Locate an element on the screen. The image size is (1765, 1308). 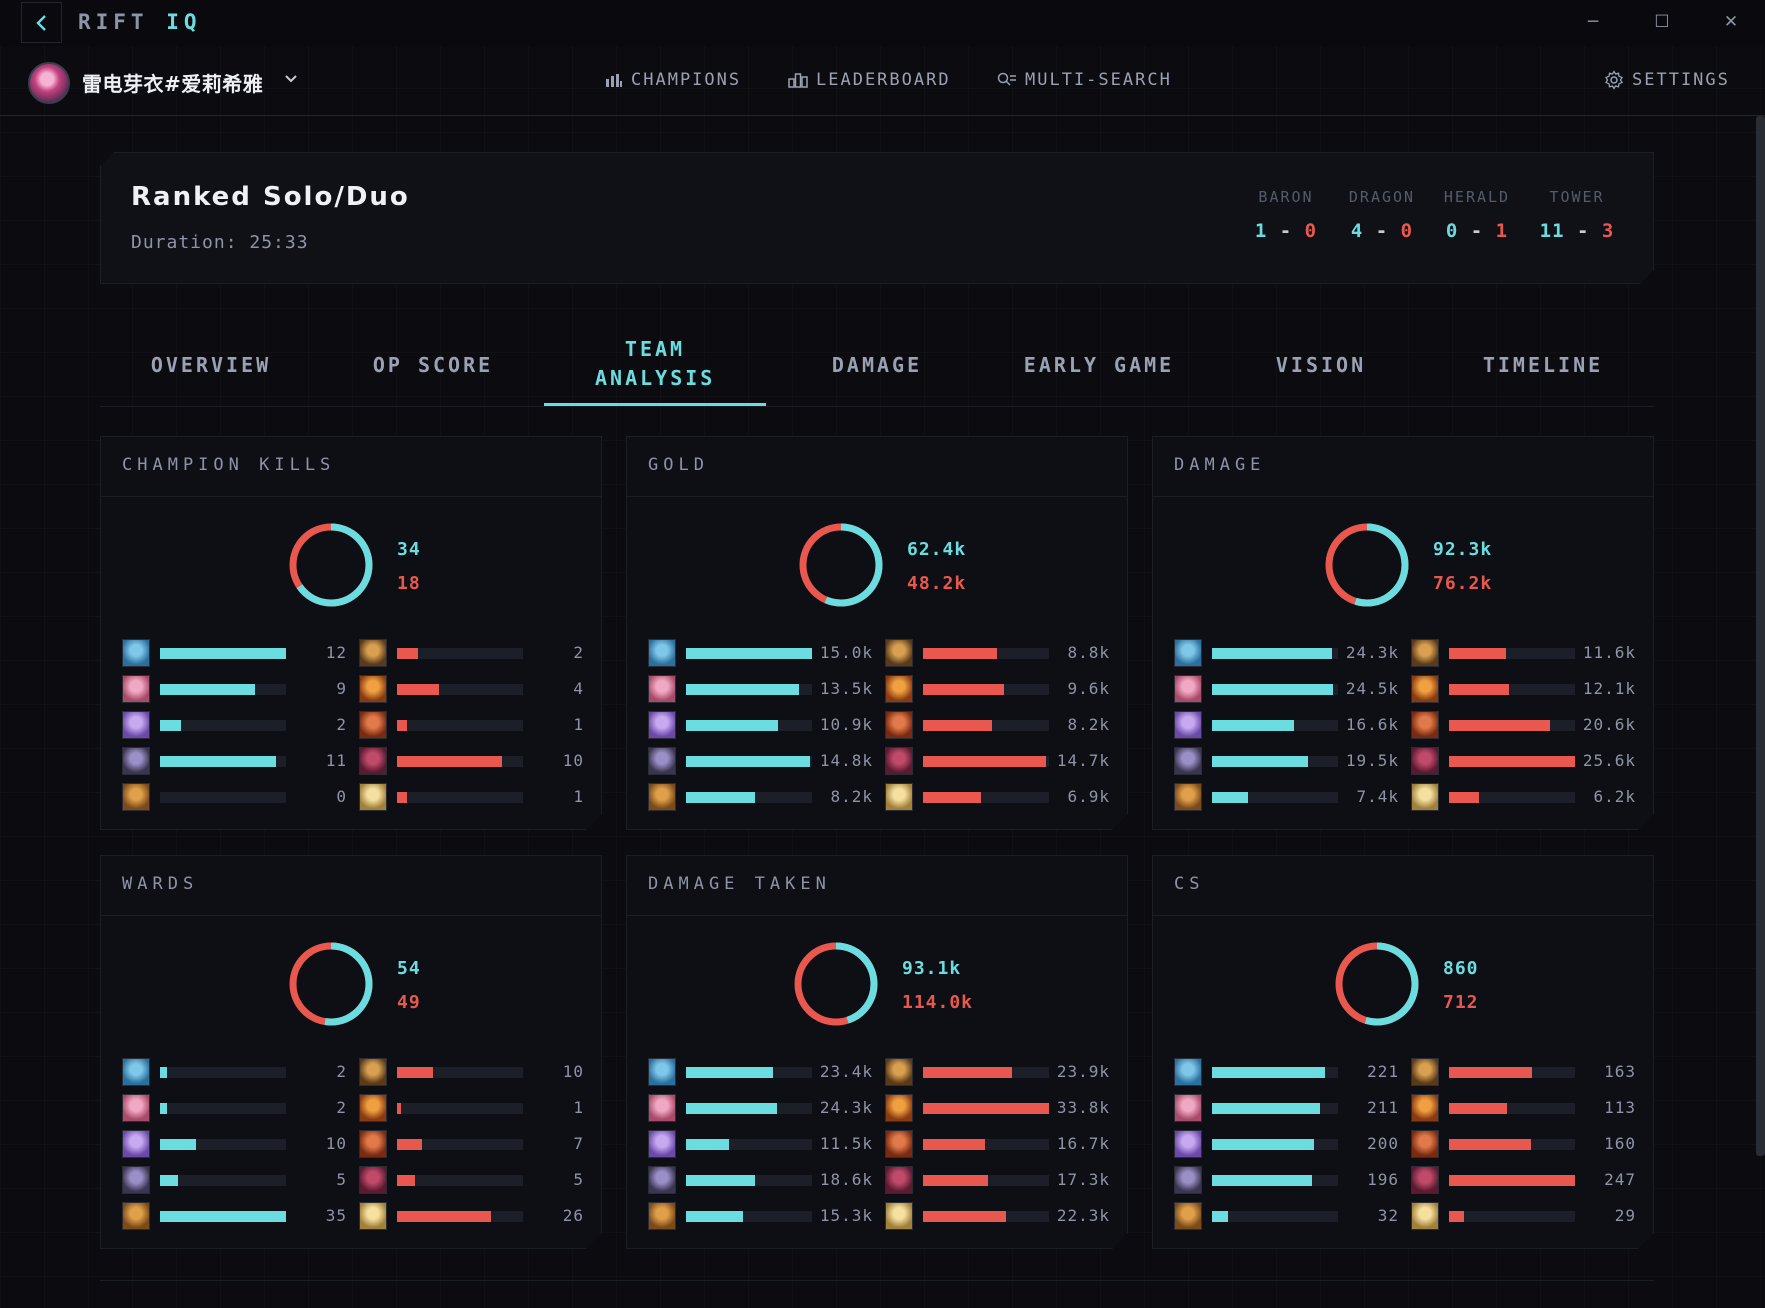
stat-value: 8.8k is located at coordinates (1088, 652).